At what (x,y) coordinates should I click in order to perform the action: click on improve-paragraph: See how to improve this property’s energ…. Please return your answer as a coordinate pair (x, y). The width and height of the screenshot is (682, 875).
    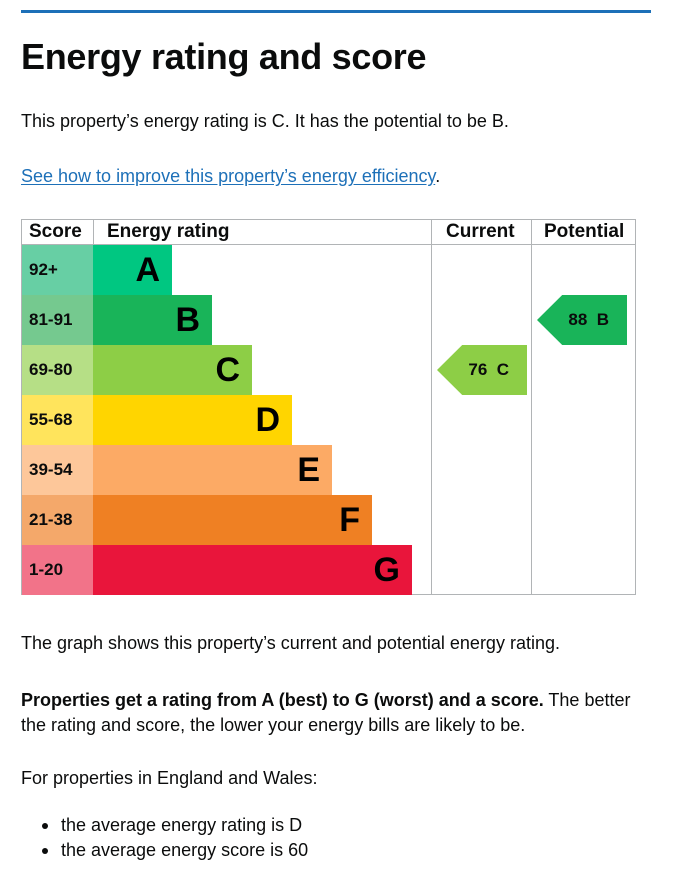
    Looking at the image, I should click on (230, 176).